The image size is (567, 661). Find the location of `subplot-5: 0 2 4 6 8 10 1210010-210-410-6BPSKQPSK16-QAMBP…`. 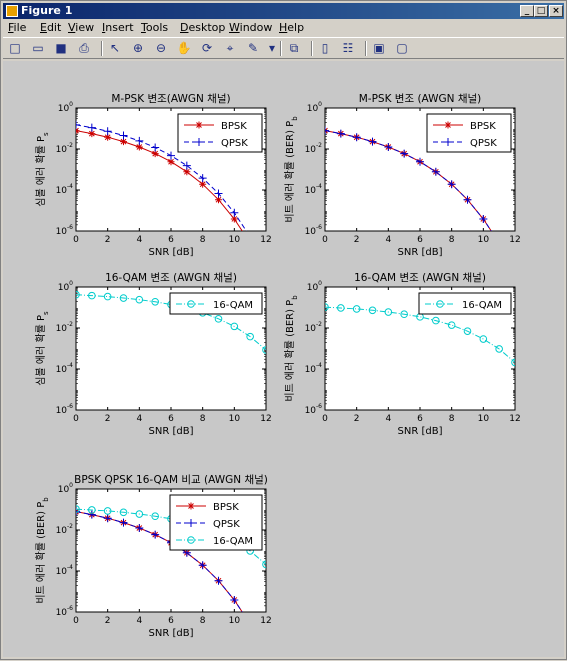

subplot-5: 0 2 4 6 8 10 1210010-210-410-6BPSKQPSK16-QAMBP… is located at coordinates (153, 556).